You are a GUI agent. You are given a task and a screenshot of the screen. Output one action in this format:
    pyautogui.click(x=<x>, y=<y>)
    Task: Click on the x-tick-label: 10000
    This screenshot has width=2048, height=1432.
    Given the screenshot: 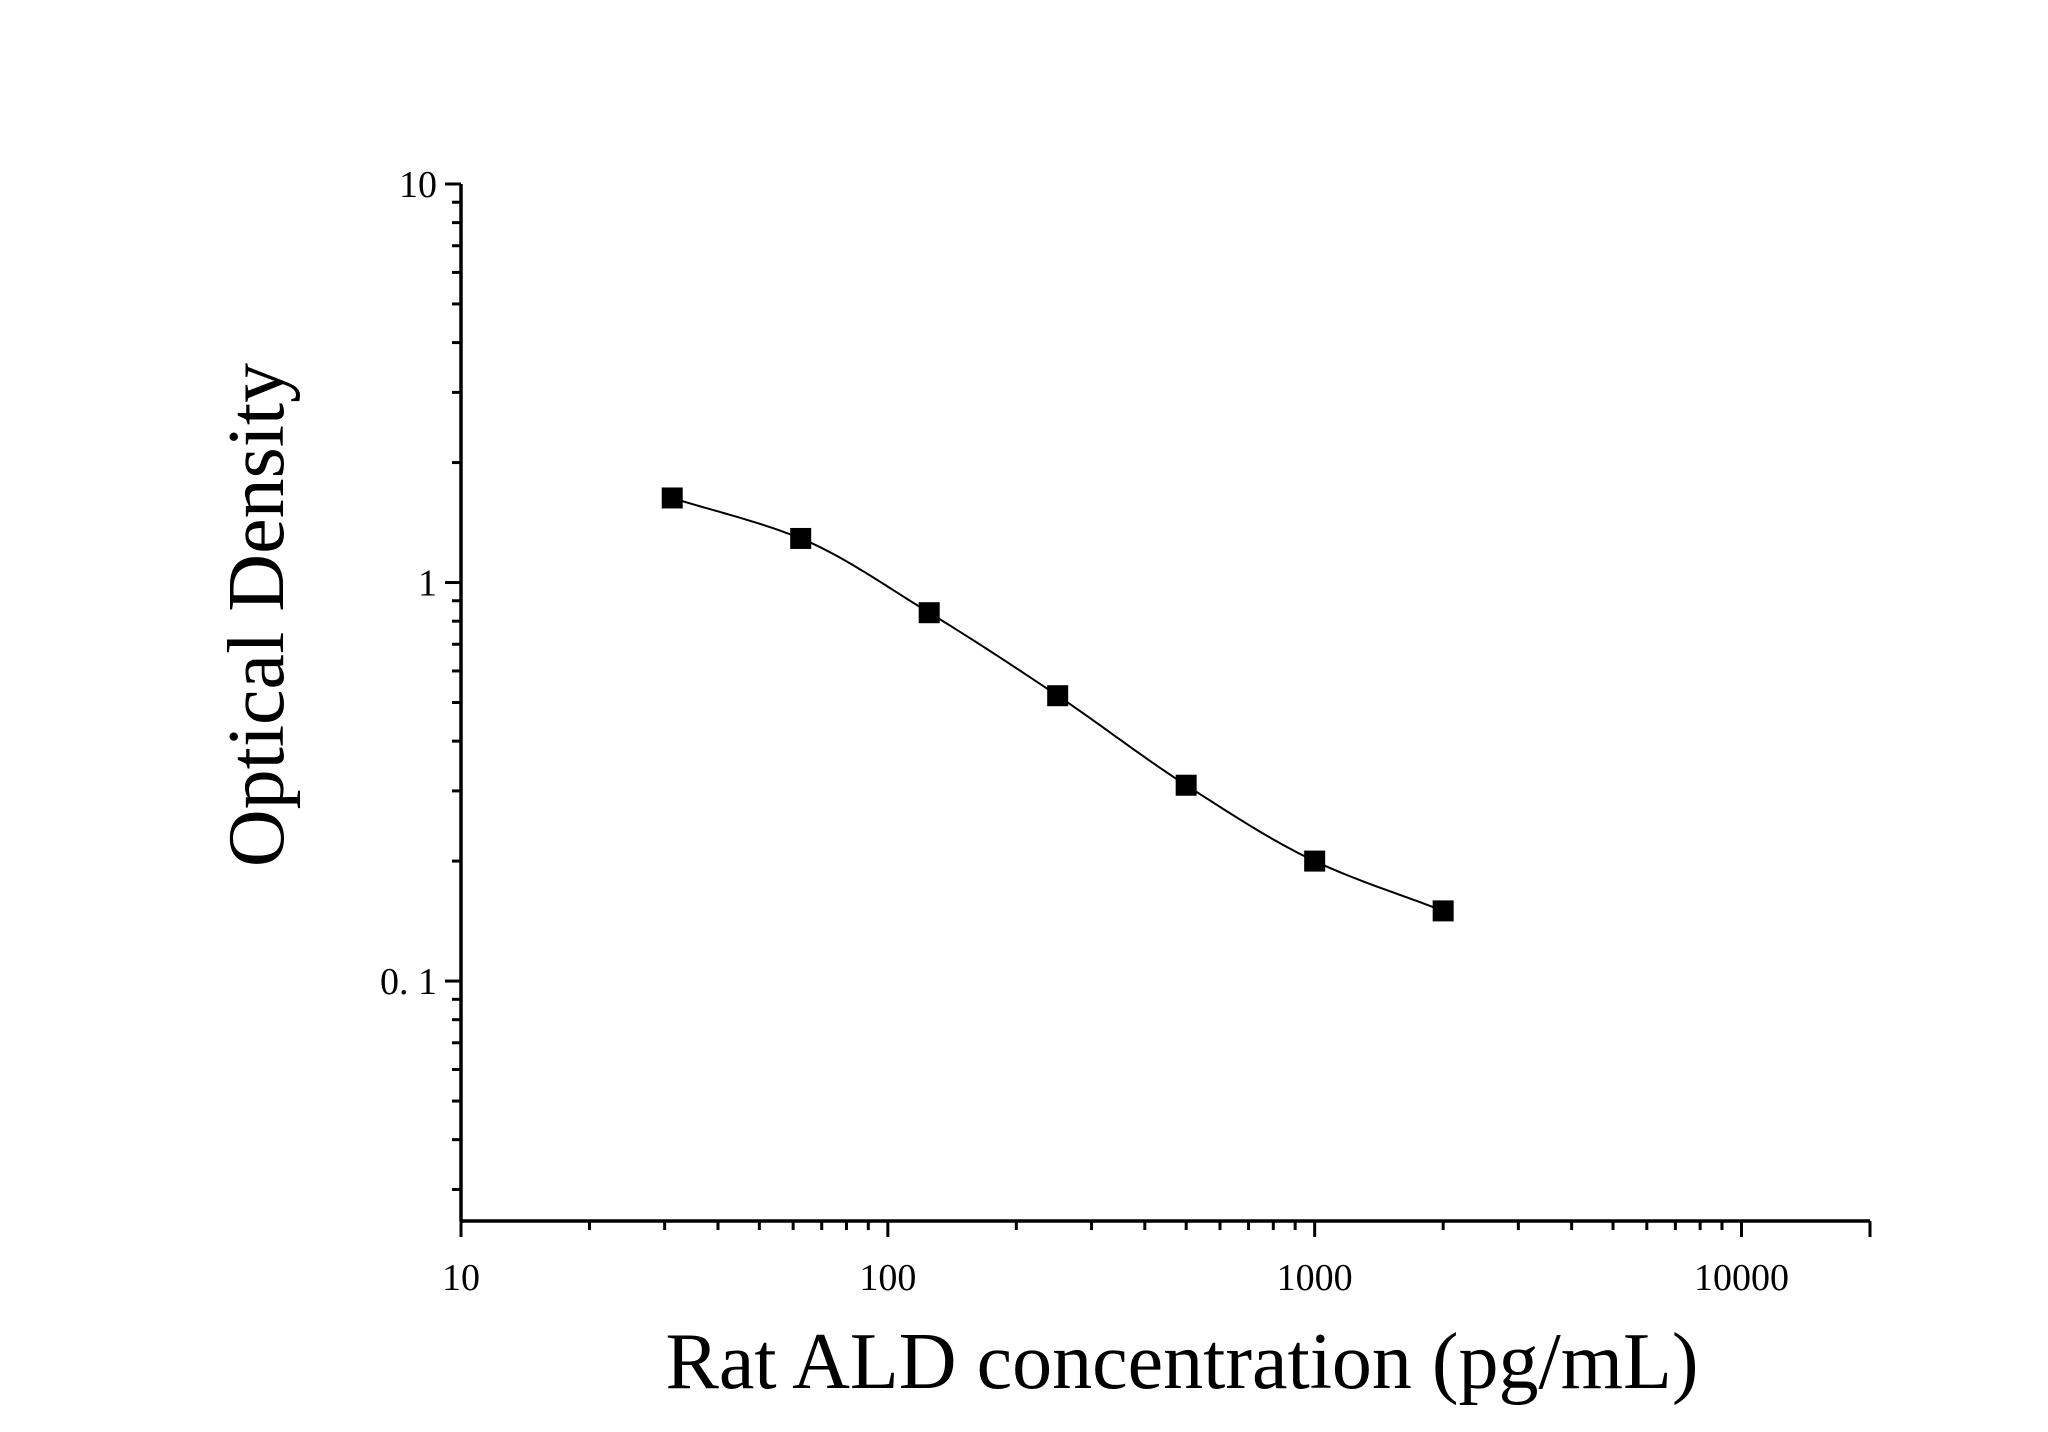 What is the action you would take?
    pyautogui.click(x=1741, y=1278)
    